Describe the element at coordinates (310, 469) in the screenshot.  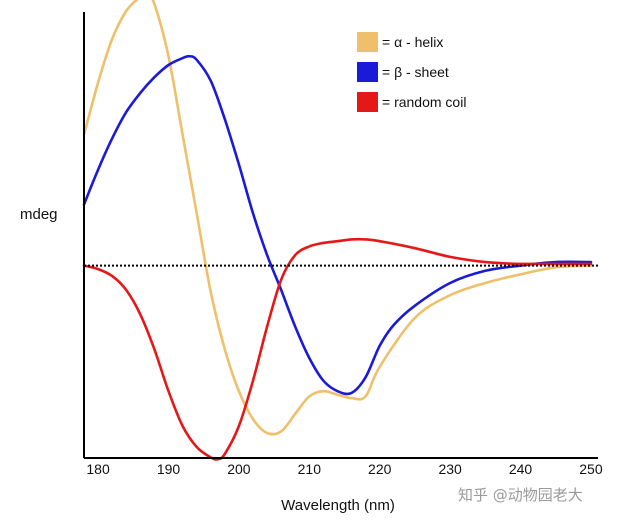
I see `x-tick-label-210: 210` at that location.